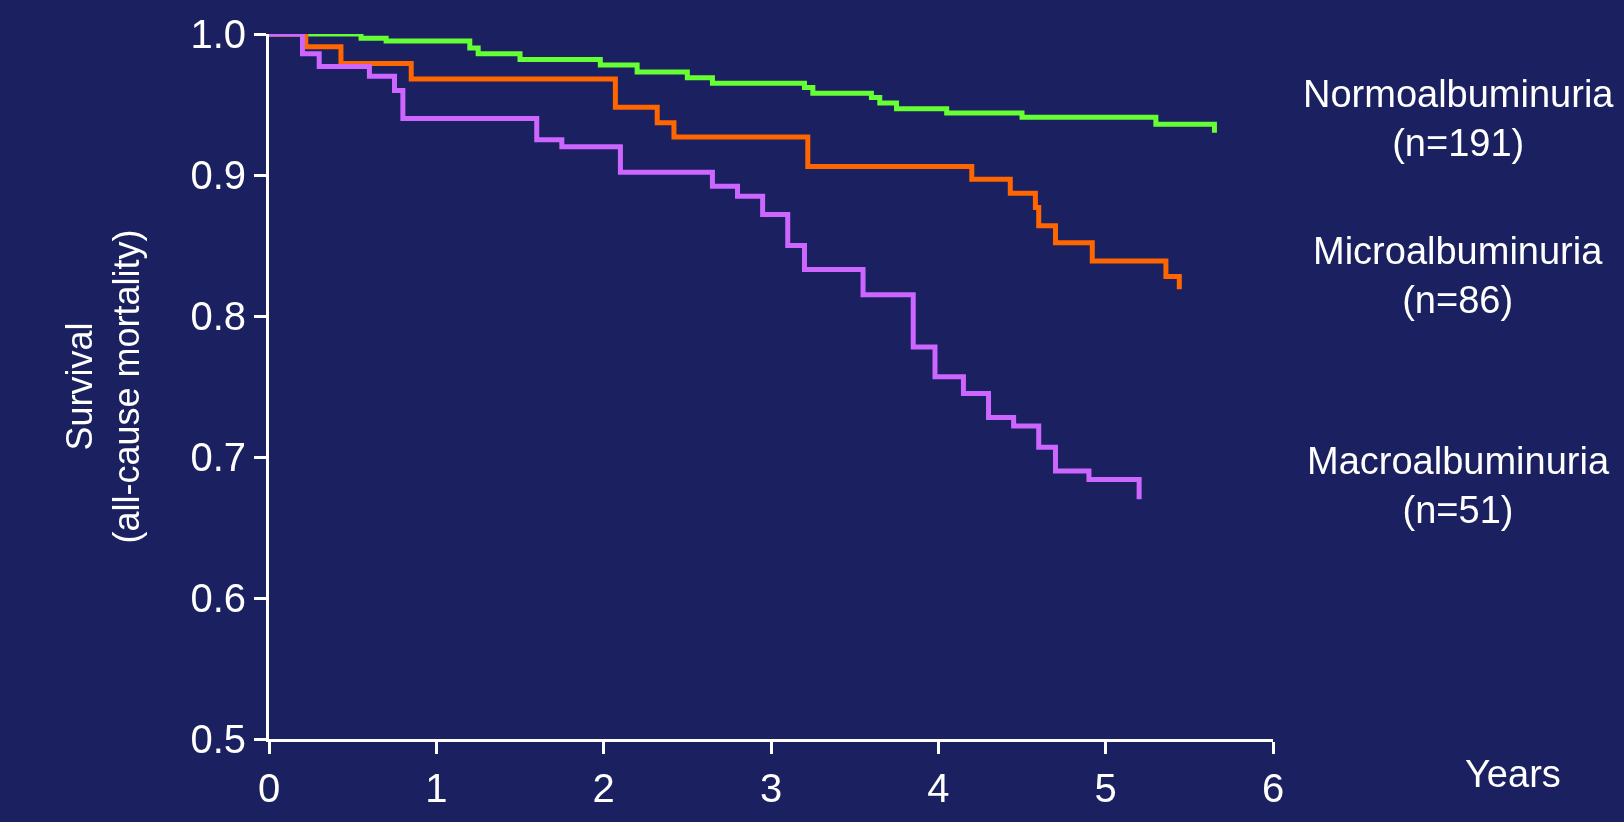  Describe the element at coordinates (1513, 774) in the screenshot. I see `text: Years` at that location.